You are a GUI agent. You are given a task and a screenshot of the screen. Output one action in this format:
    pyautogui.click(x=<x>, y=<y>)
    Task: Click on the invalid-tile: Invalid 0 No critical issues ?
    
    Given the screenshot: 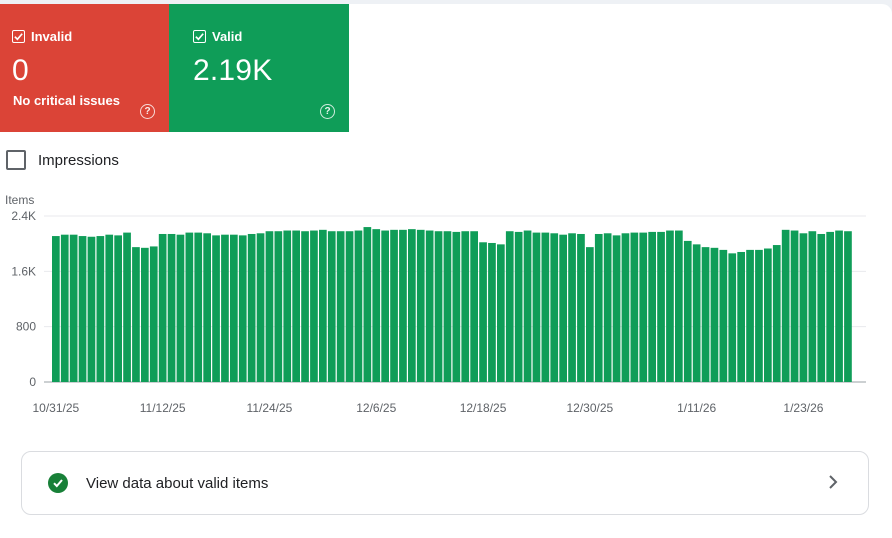 What is the action you would take?
    pyautogui.click(x=84, y=68)
    